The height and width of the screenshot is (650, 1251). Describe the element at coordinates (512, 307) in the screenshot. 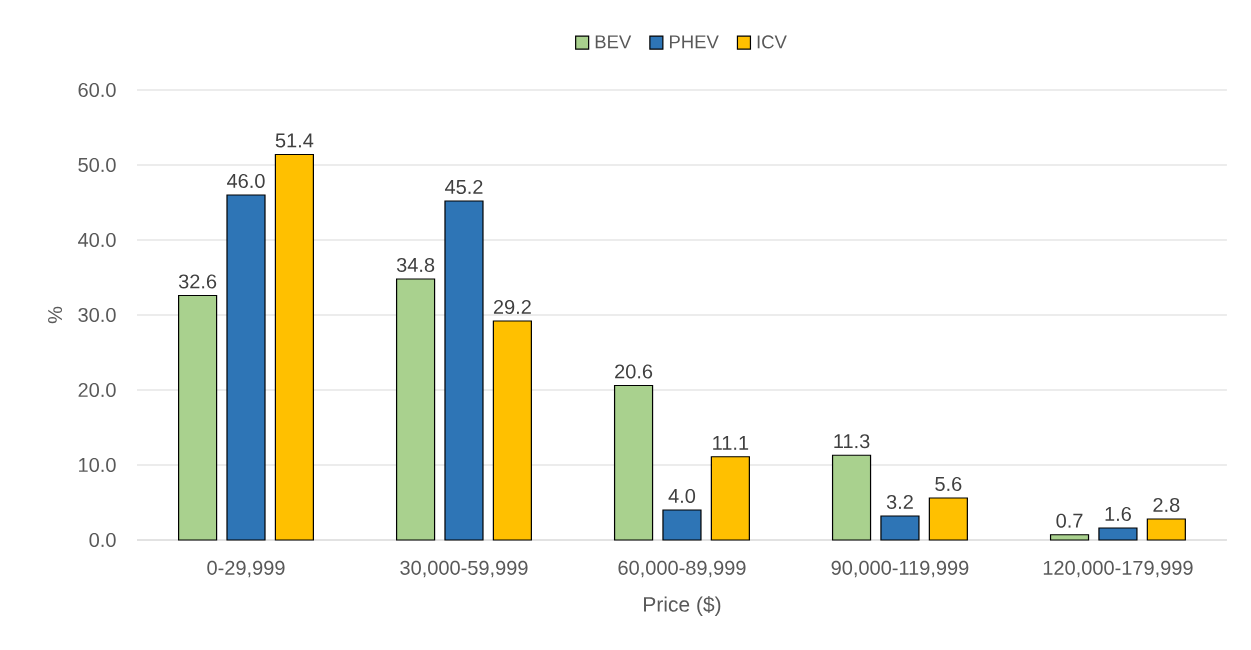

I see `data-label: 29.2` at that location.